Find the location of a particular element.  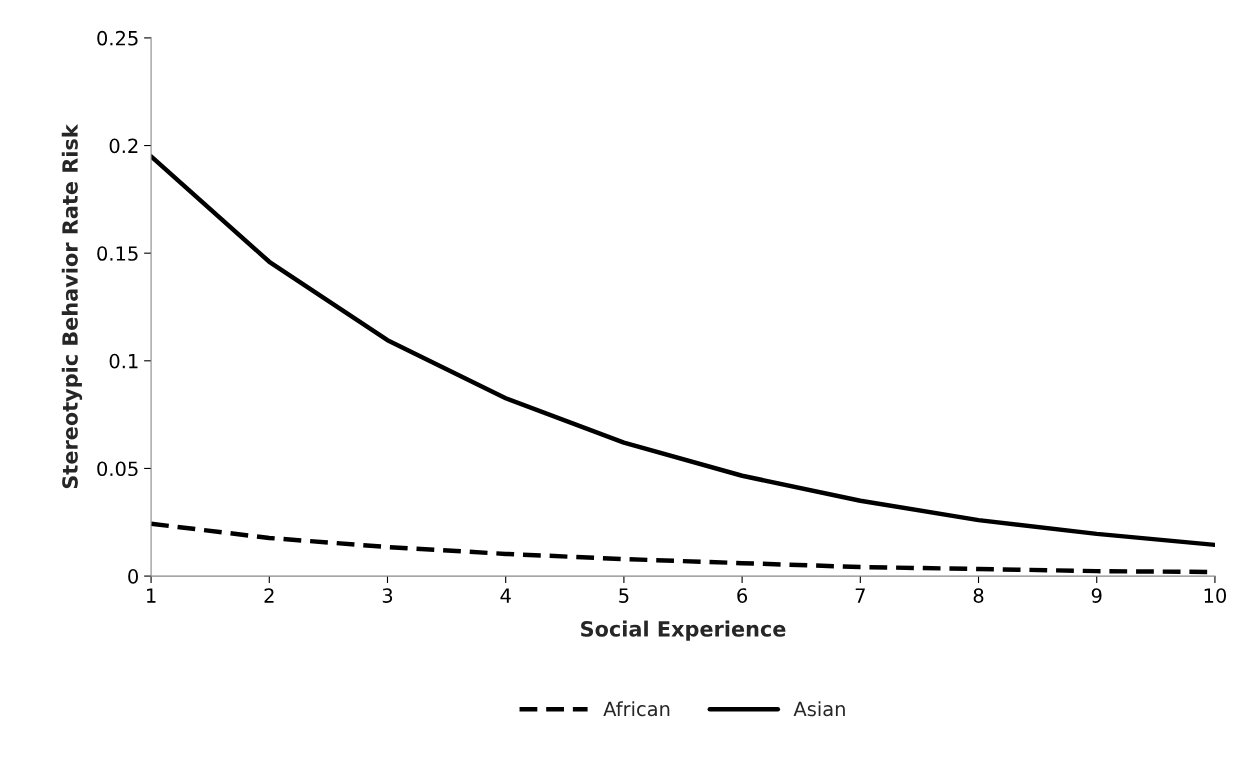

x-tick-label: 4 is located at coordinates (505, 595).